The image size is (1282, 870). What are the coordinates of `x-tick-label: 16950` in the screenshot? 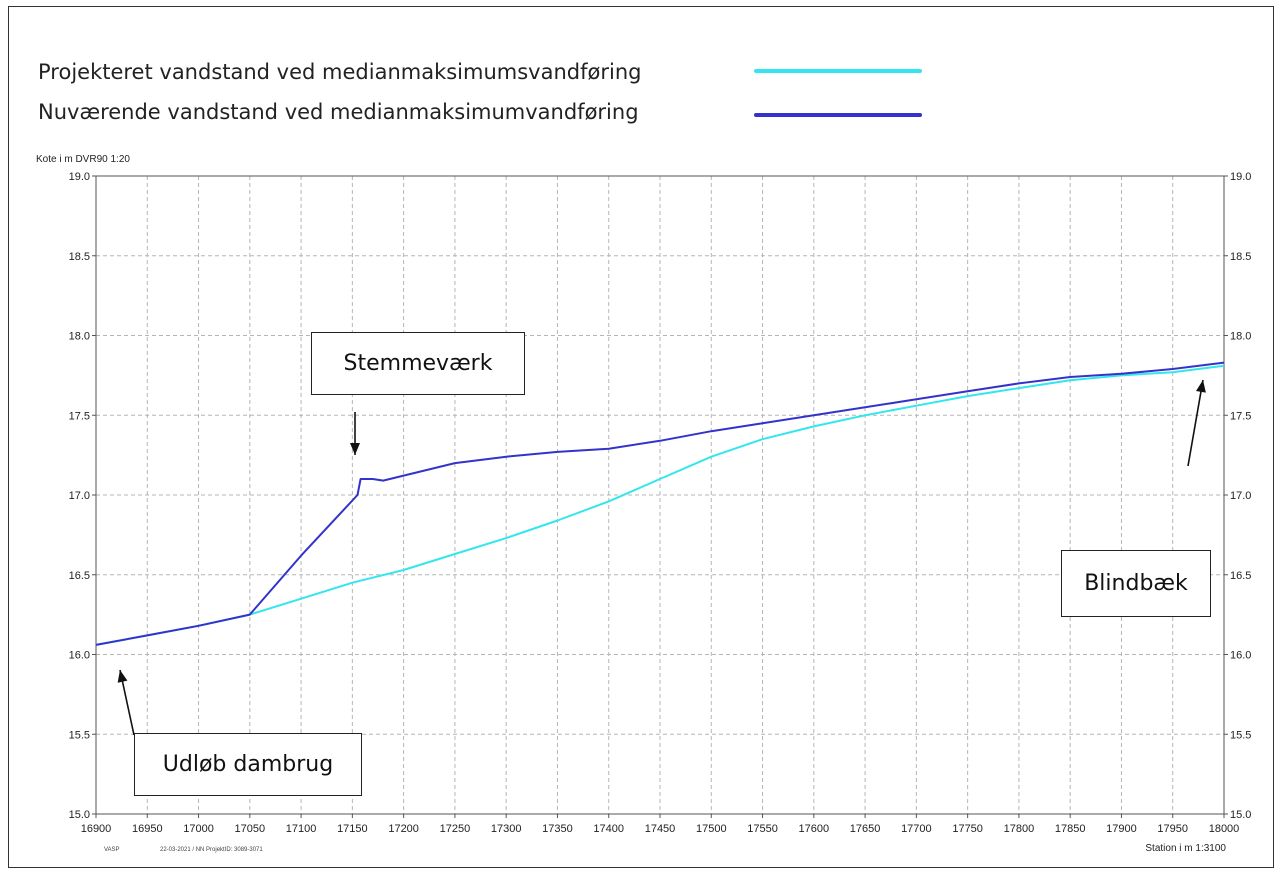 It's located at (147, 829).